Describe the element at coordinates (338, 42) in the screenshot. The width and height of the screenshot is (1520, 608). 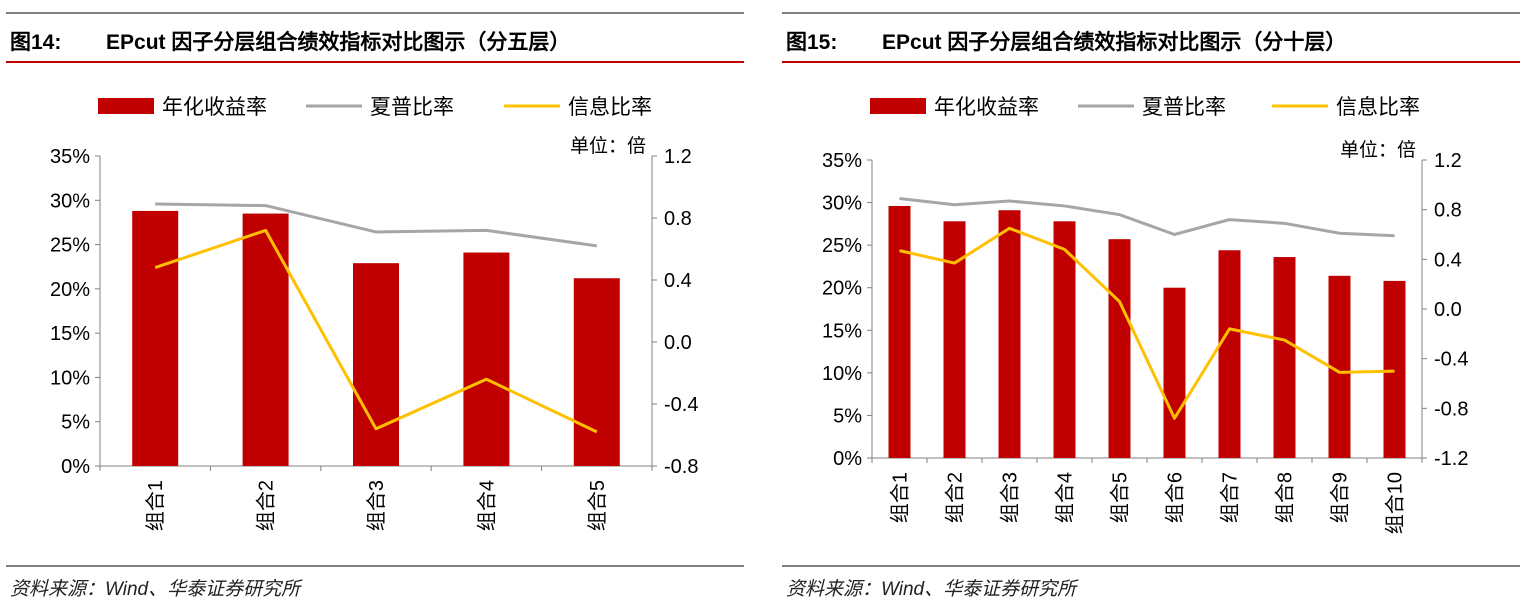
I see `figure-title: EPcut 因子分层组合绩效指标对比图示（分五层）` at that location.